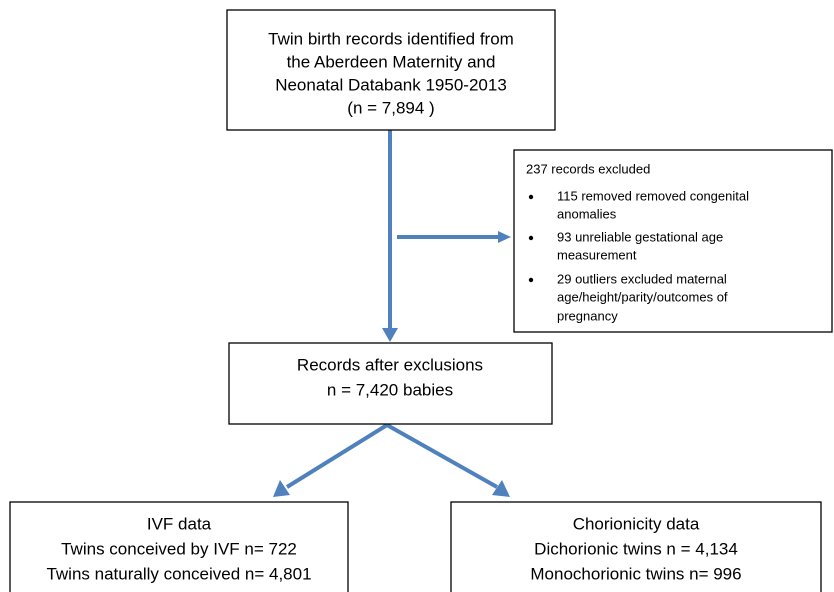 This screenshot has height=592, width=834. Describe the element at coordinates (337, 456) in the screenshot. I see `arrow-left-branch` at that location.